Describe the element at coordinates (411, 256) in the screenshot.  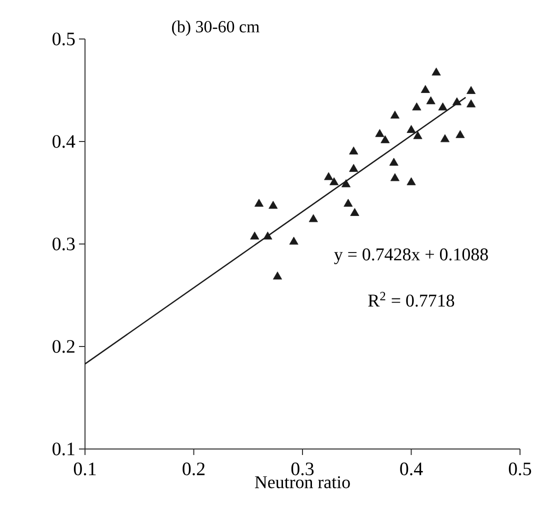
I see `annotation: y = 0.7428x + 0.1088` at that location.